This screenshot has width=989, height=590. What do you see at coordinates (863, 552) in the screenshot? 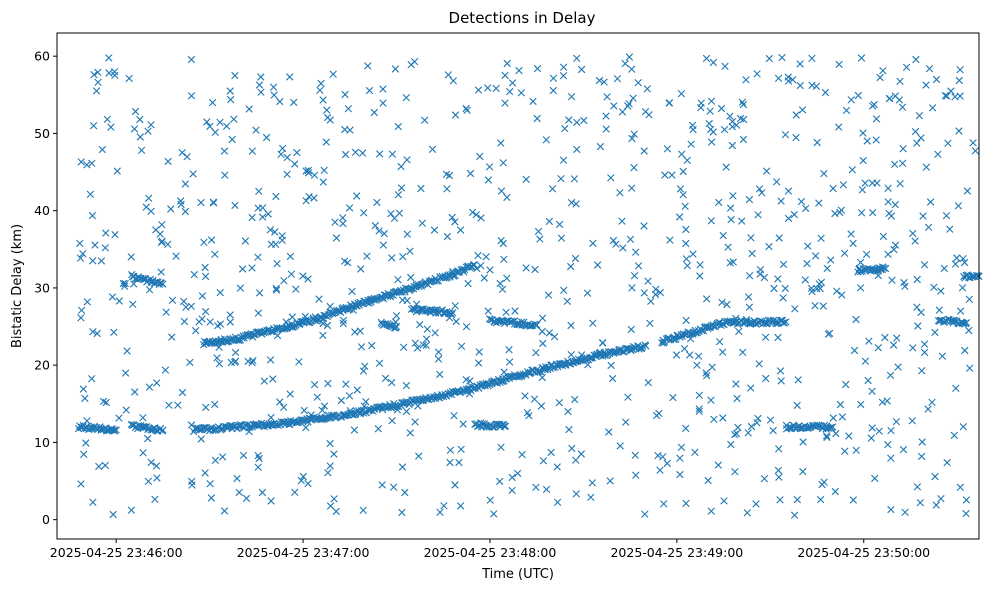
I see `x-tick-label: 2025-04-25 23:50:00` at bounding box center [863, 552].